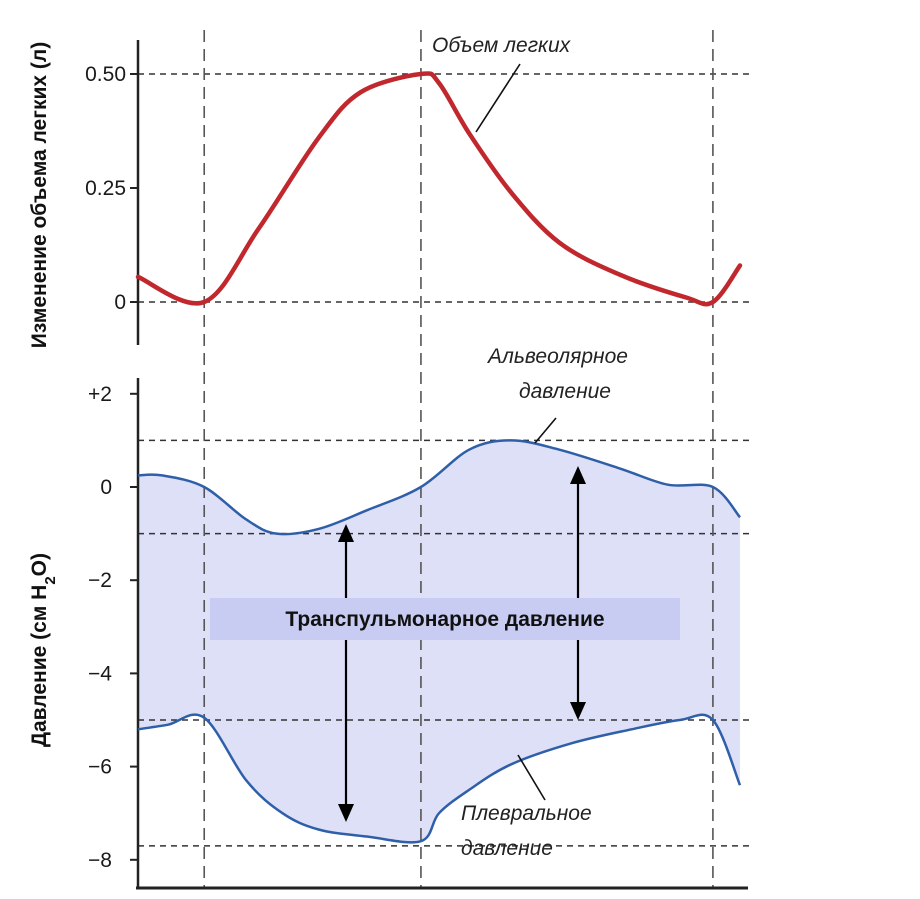 The height and width of the screenshot is (899, 920). I want to click on pressure-tick-label-1: 0, so click(106, 487).